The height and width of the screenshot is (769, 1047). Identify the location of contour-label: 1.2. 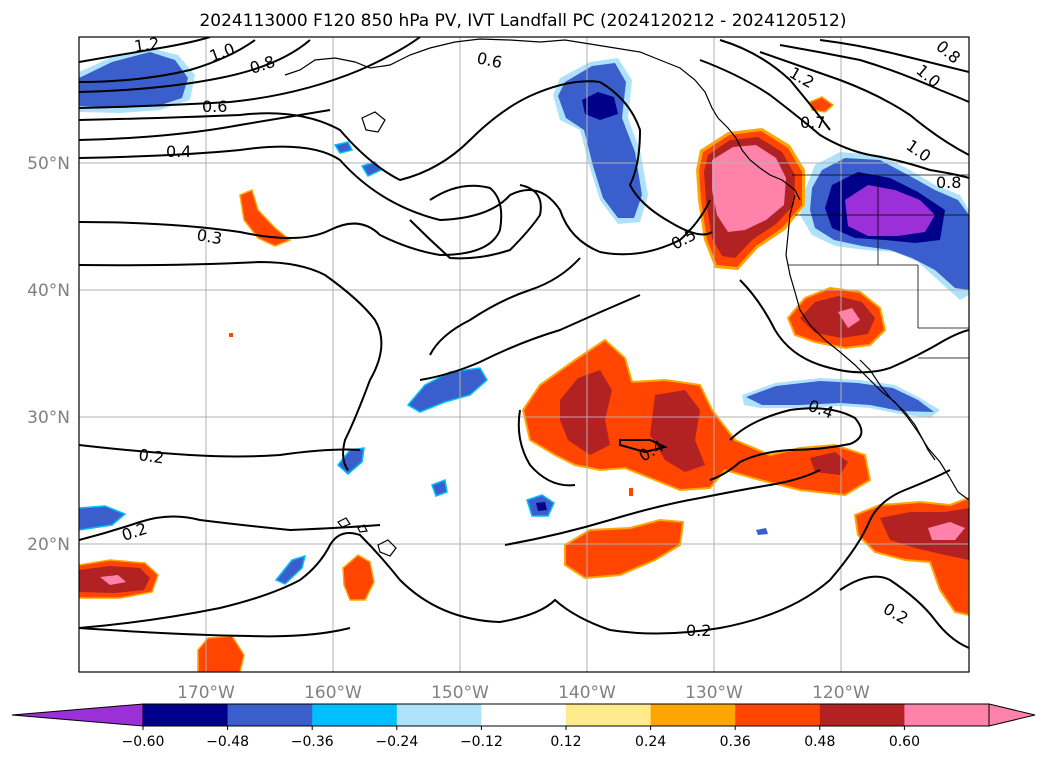
(147, 45).